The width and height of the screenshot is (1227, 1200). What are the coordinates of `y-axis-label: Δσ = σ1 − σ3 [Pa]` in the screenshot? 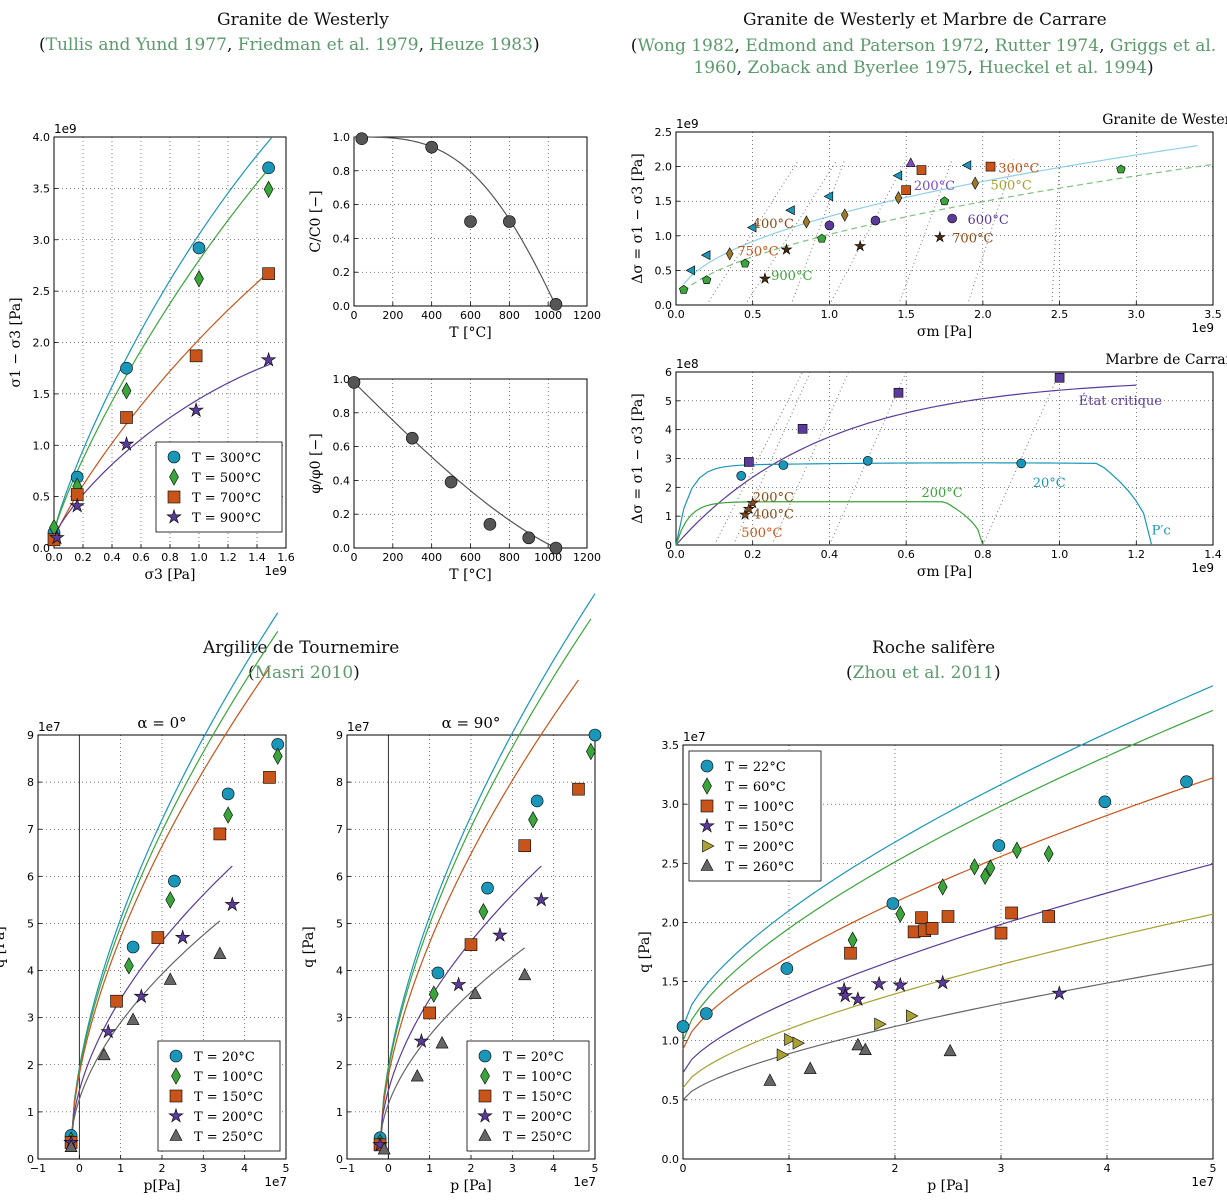 It's located at (638, 218).